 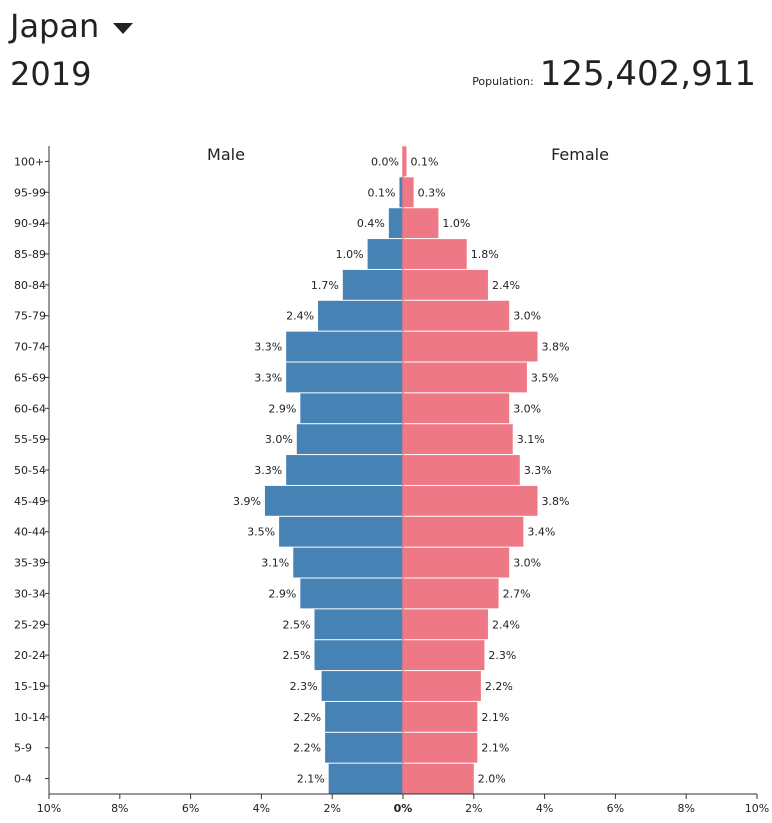 I want to click on population-label: Population:, so click(x=503, y=81).